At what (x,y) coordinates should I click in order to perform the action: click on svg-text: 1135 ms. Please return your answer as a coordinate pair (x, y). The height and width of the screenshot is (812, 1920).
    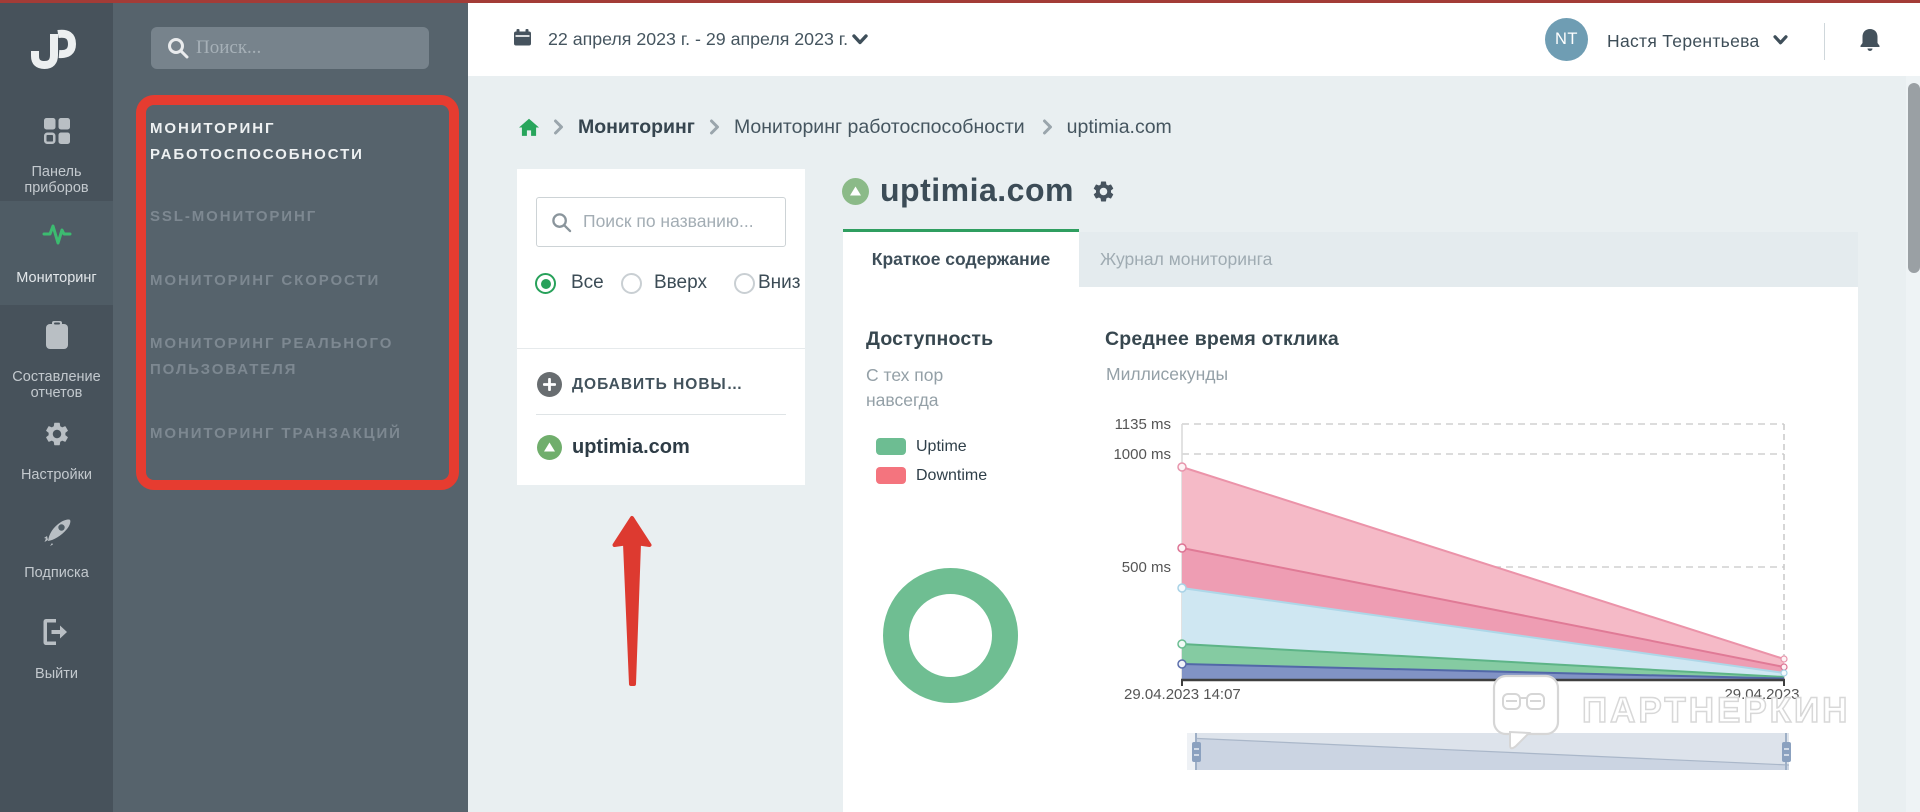
    Looking at the image, I should click on (1143, 424).